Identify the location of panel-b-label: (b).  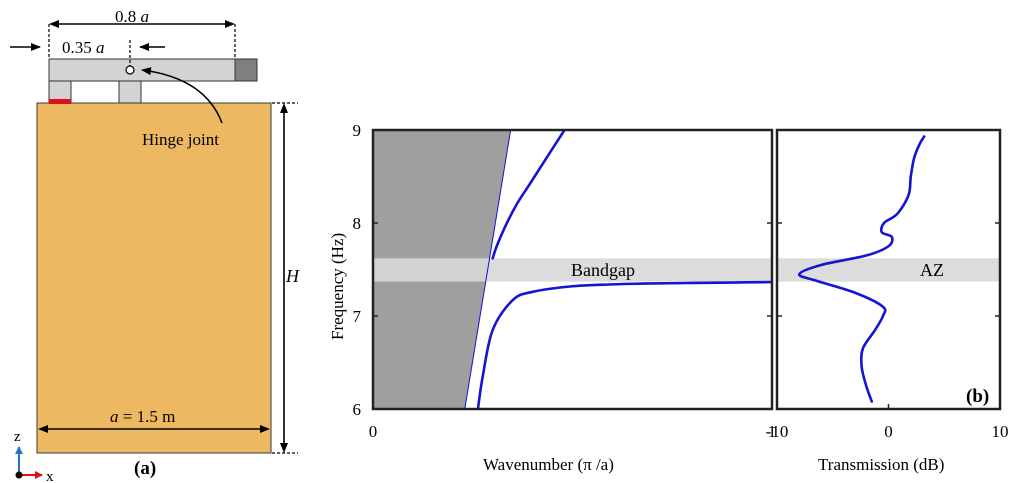
(977, 396).